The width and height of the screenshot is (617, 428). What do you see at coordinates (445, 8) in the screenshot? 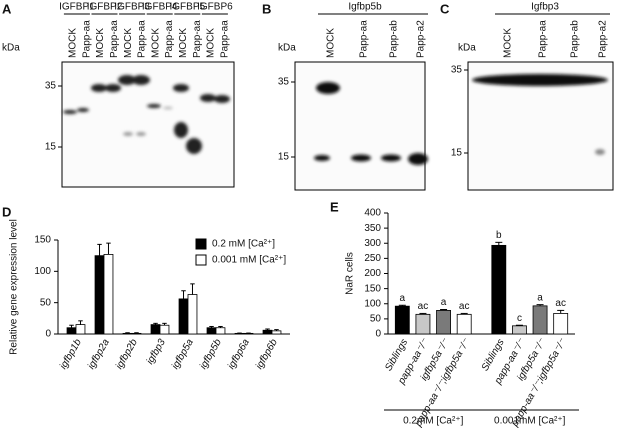
I see `panel-label: C` at bounding box center [445, 8].